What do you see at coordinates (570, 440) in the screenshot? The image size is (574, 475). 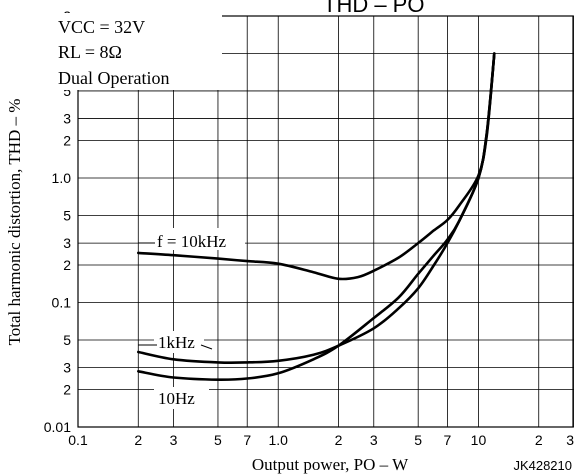 I see `x-tick-label-12: 3` at bounding box center [570, 440].